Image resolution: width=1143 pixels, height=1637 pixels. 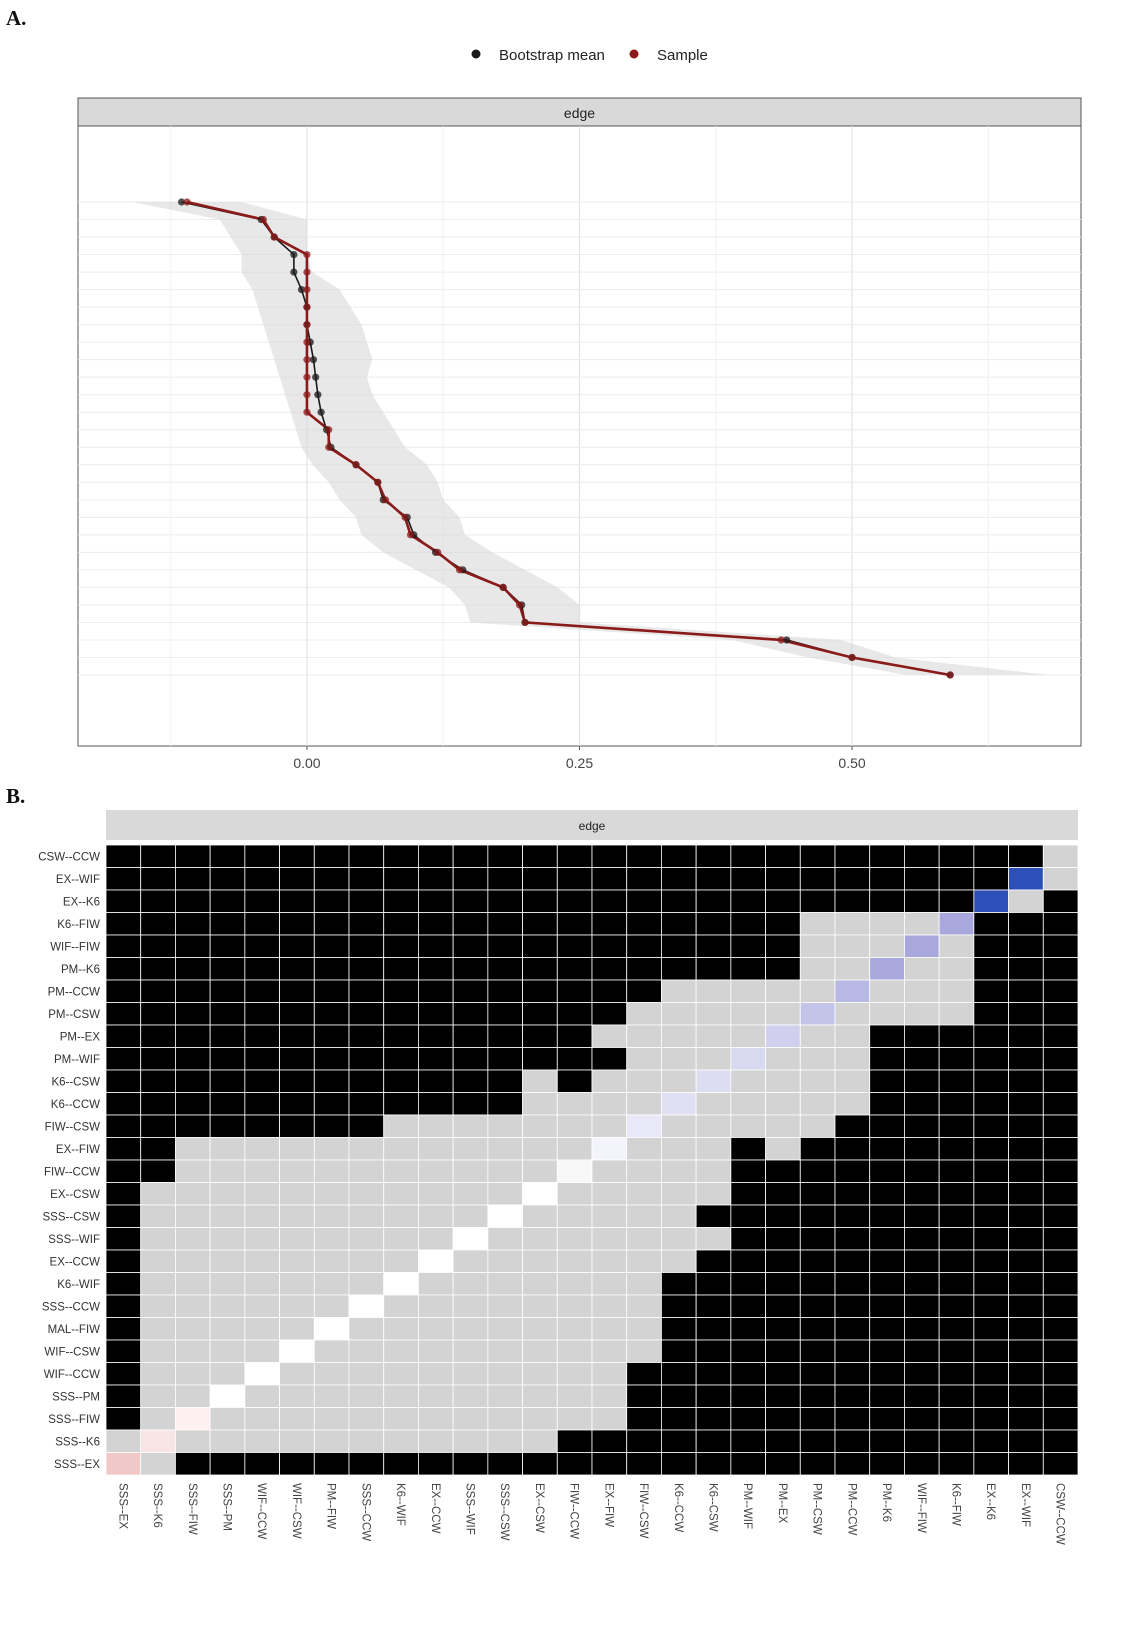 What do you see at coordinates (331, 1506) in the screenshot?
I see `heatmap-x-label: PM--FIW` at bounding box center [331, 1506].